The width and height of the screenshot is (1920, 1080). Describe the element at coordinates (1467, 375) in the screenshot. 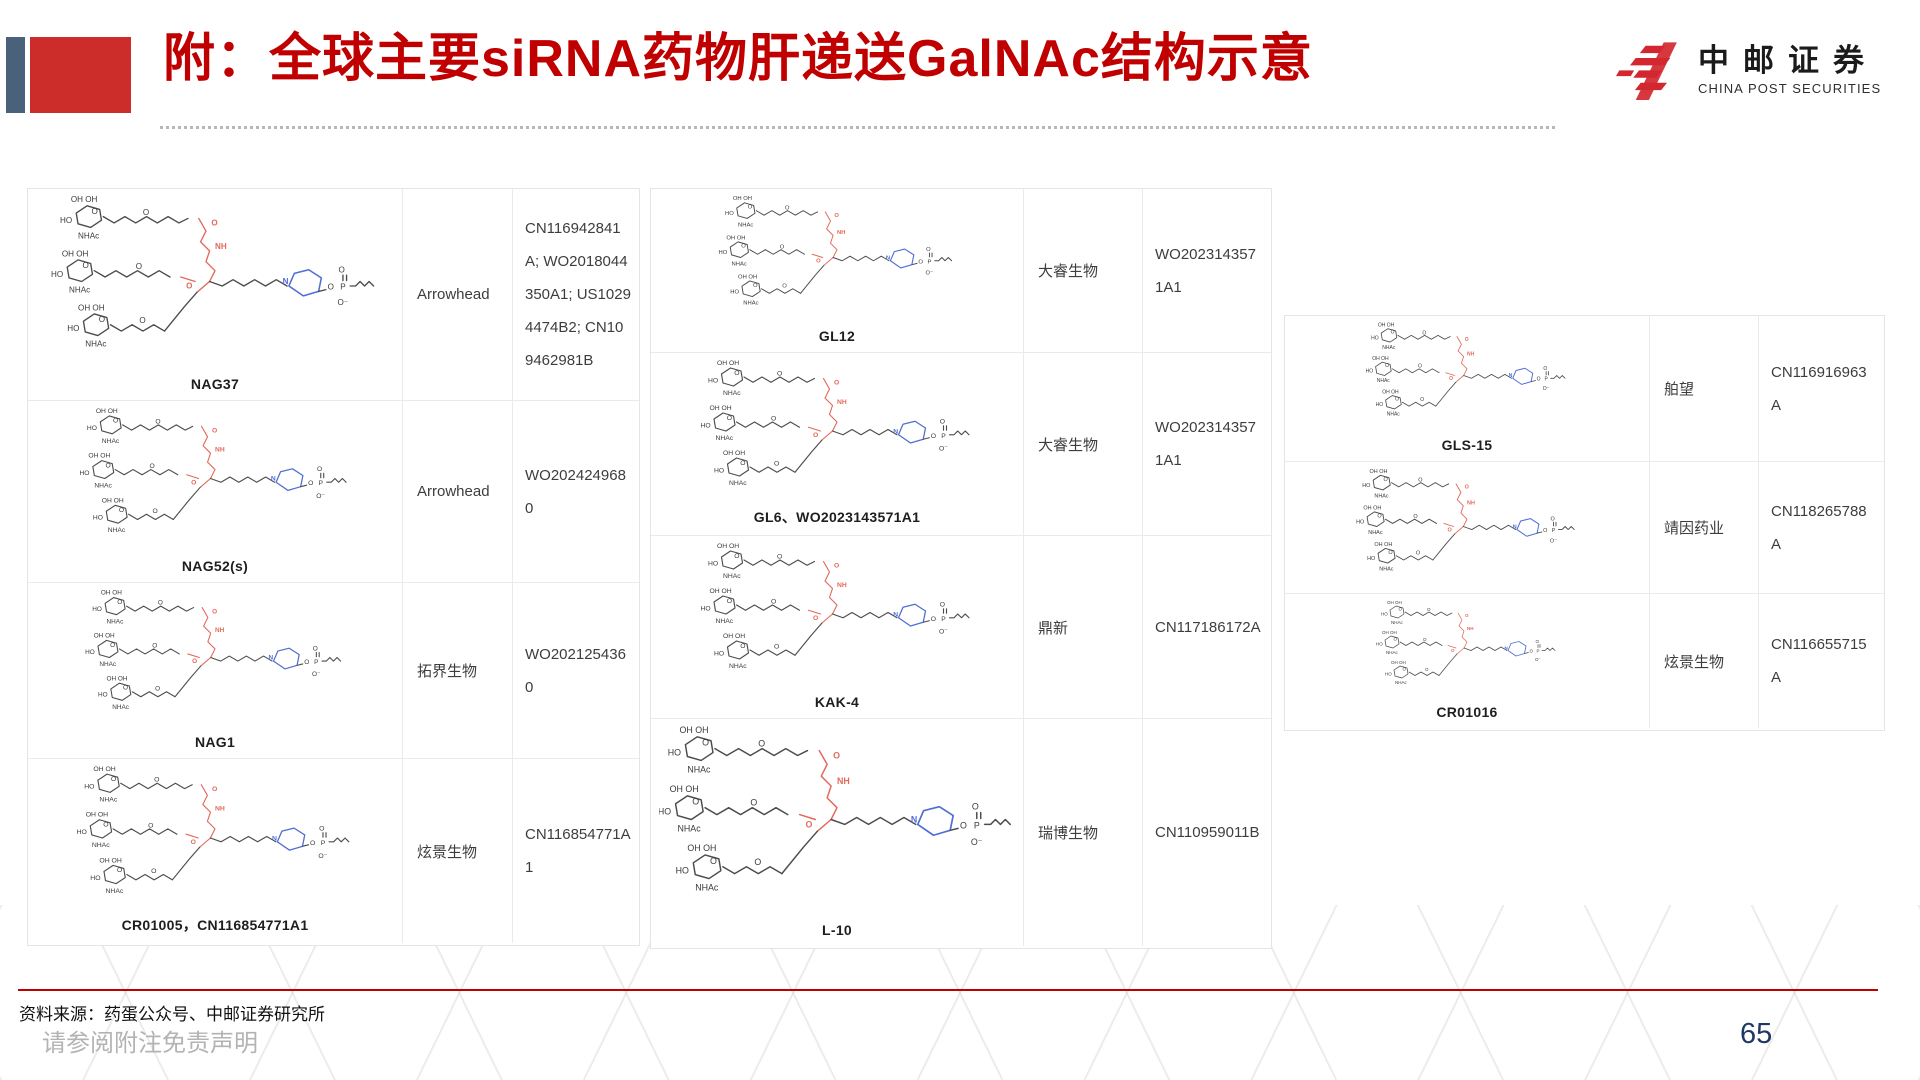

I see `molecule-diagram-gls15` at that location.